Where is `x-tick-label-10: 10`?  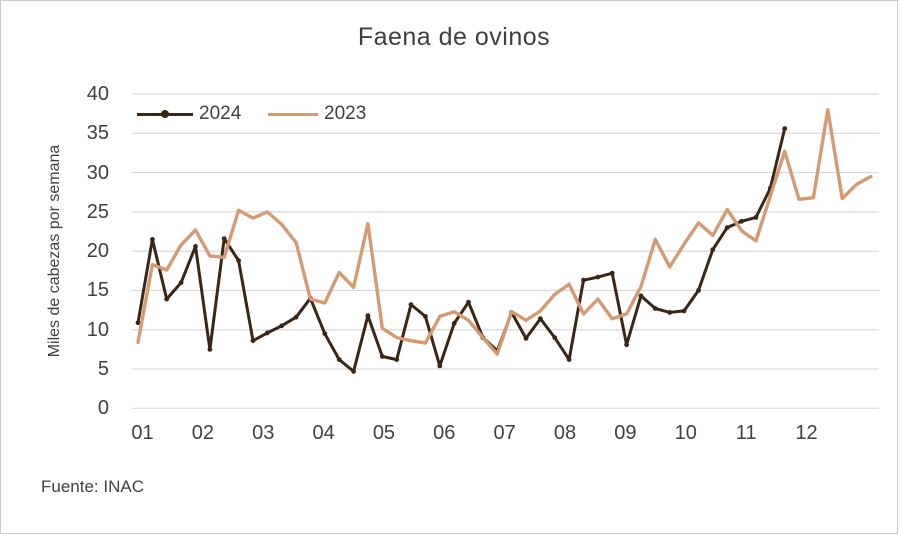 x-tick-label-10: 10 is located at coordinates (685, 433).